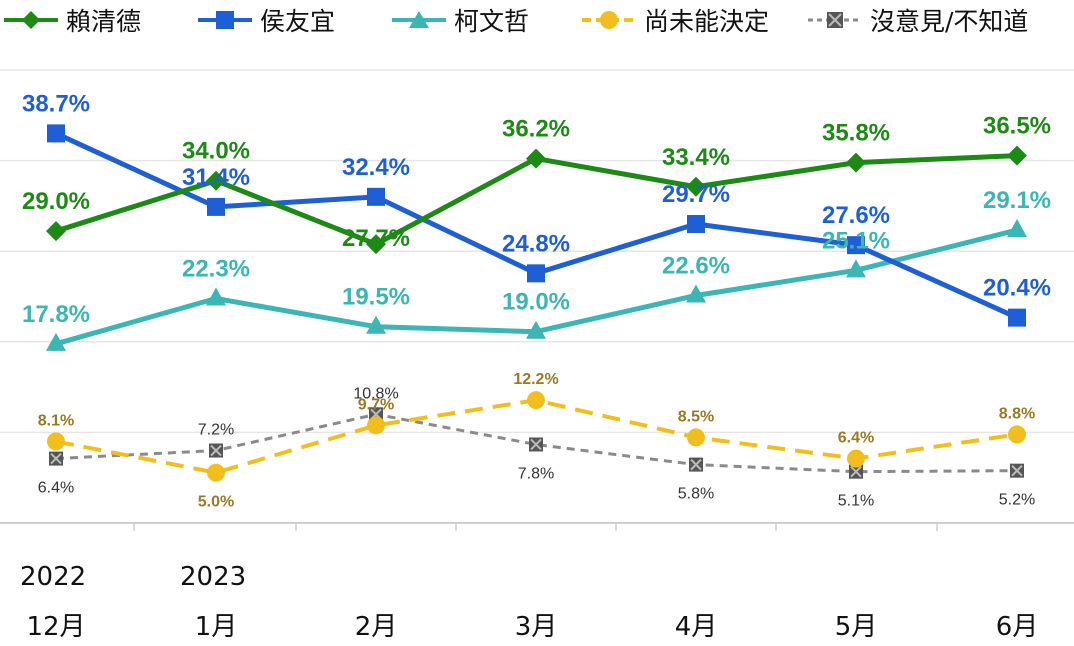 The image size is (1074, 646). I want to click on legend-item-no-opinion: 沒意見/不知道, so click(917, 20).